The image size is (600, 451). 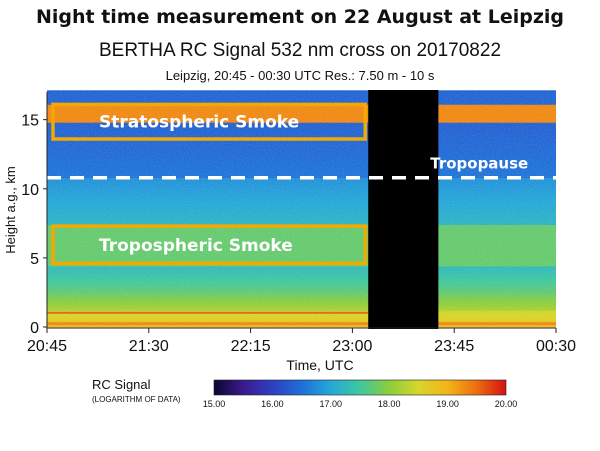 I want to click on colorbar-tick-label: 17.00, so click(x=331, y=404).